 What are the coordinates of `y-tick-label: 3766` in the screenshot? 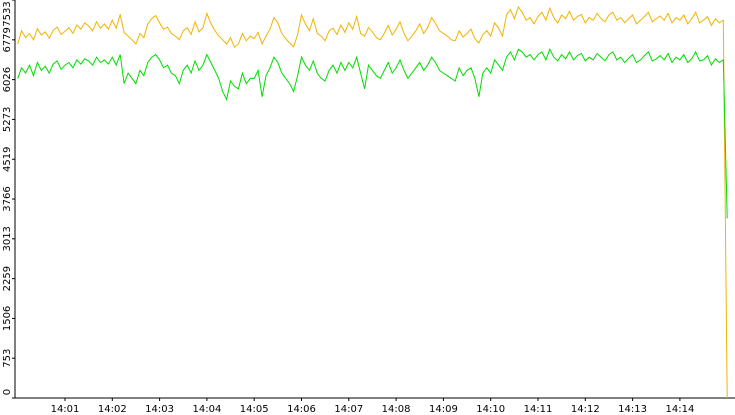 It's located at (7, 198).